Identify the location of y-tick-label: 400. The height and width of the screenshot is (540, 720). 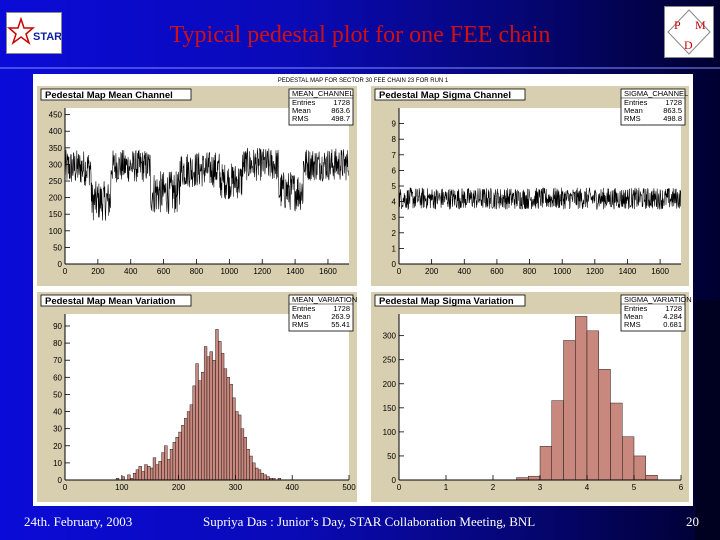
(56, 131).